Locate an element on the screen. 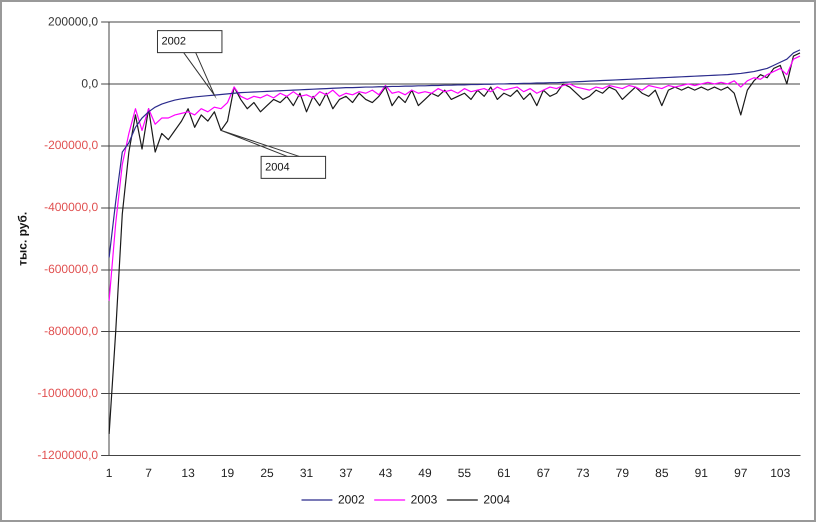  x-tick-label: 49 is located at coordinates (425, 473).